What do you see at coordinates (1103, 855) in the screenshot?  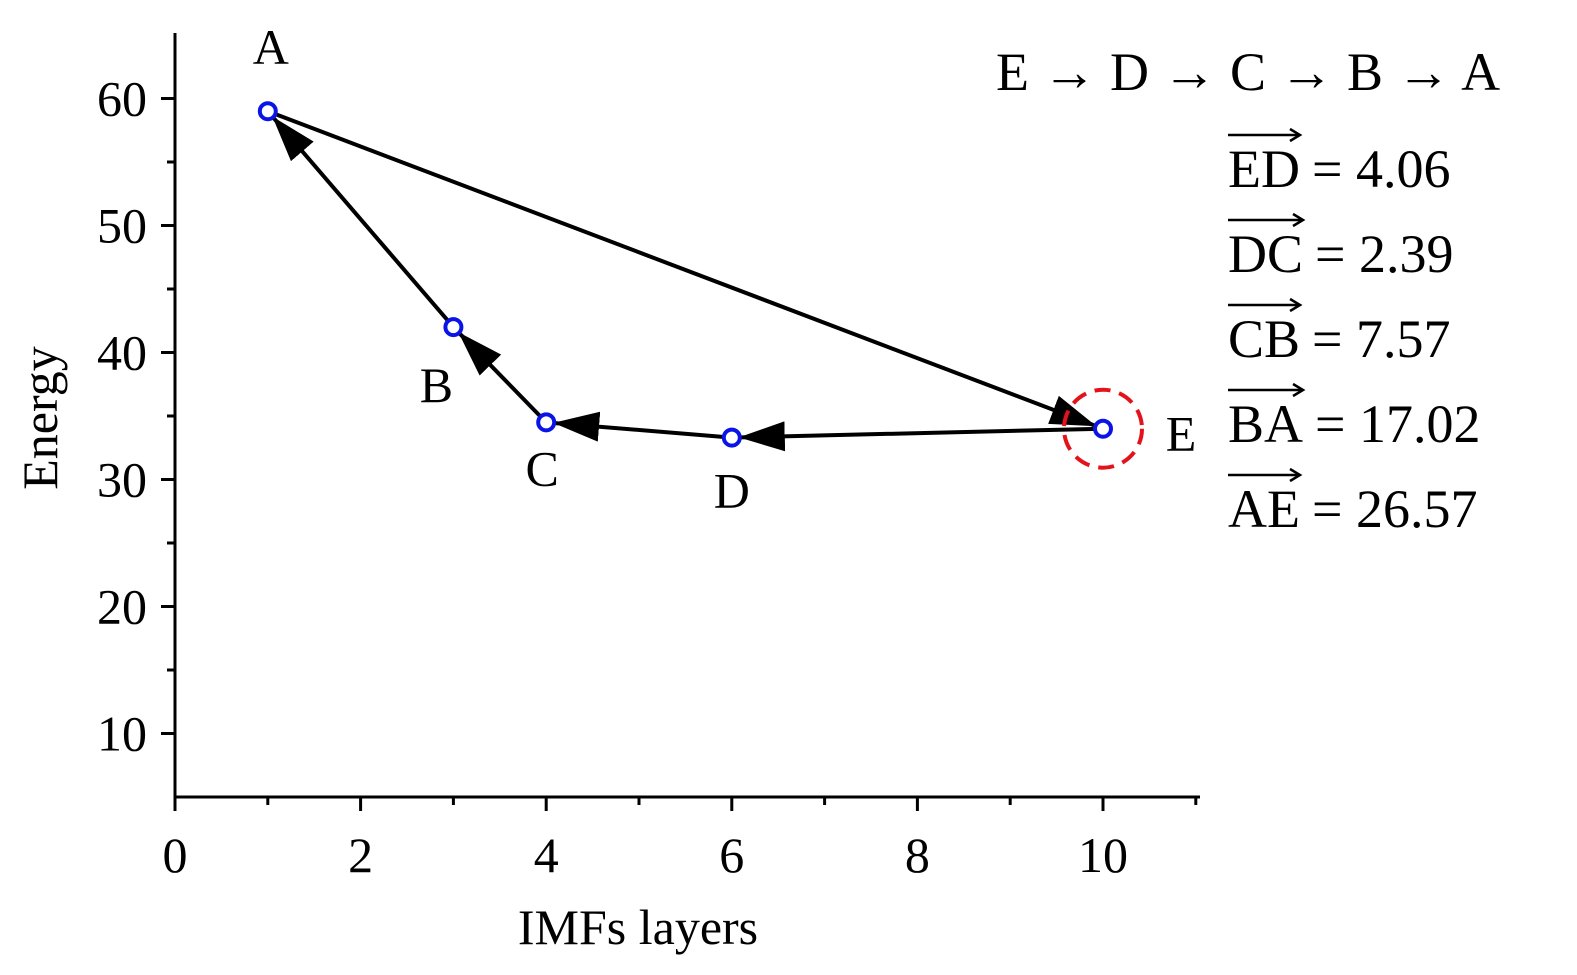 I see `x-tick-label: 10` at bounding box center [1103, 855].